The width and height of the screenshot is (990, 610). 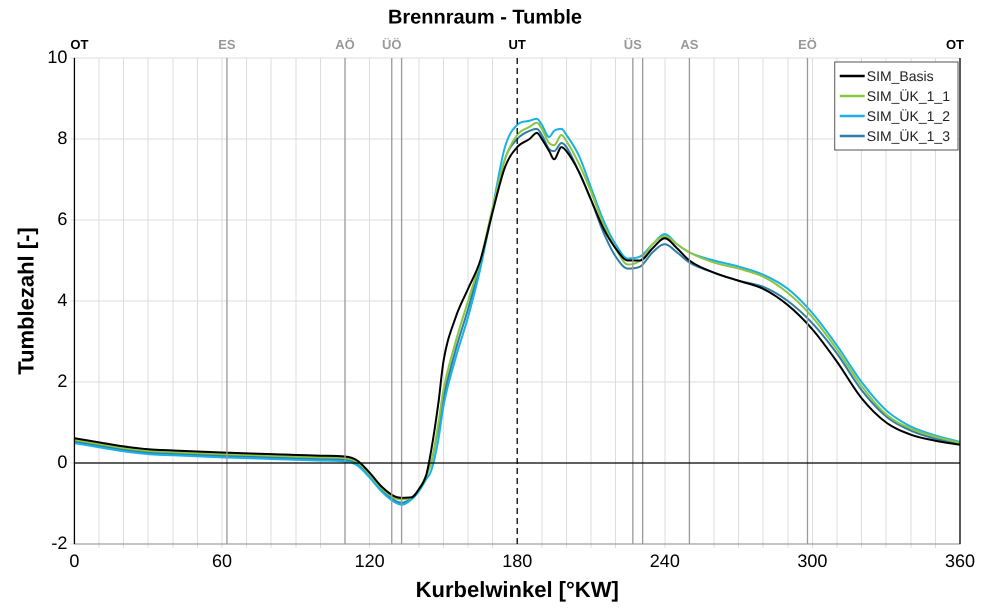 What do you see at coordinates (227, 44) in the screenshot?
I see `ref-line-label: ES` at bounding box center [227, 44].